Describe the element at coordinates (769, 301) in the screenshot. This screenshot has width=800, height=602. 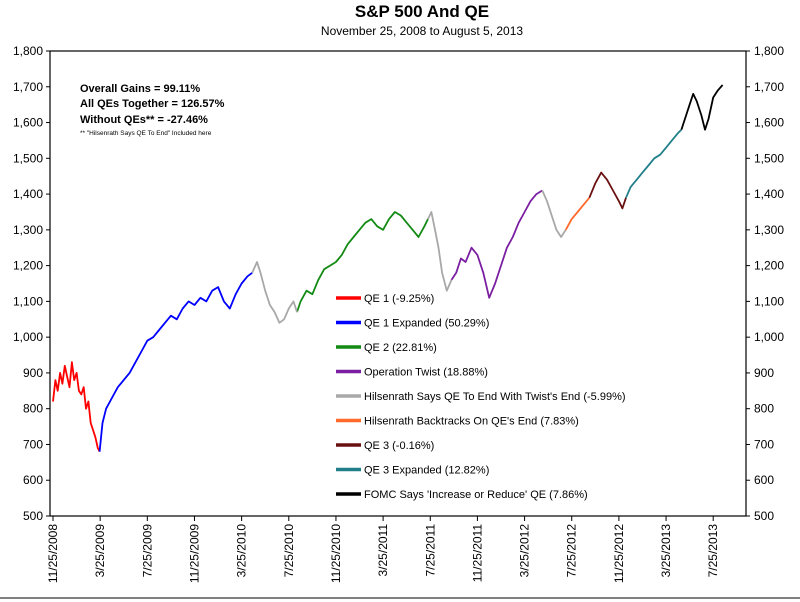
I see `y-tick-label-right: 1,100` at that location.